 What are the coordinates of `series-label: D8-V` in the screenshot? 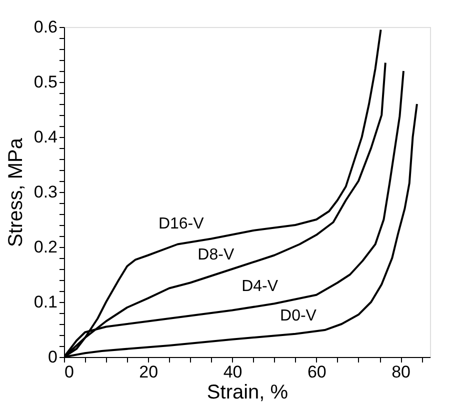 It's located at (216, 255).